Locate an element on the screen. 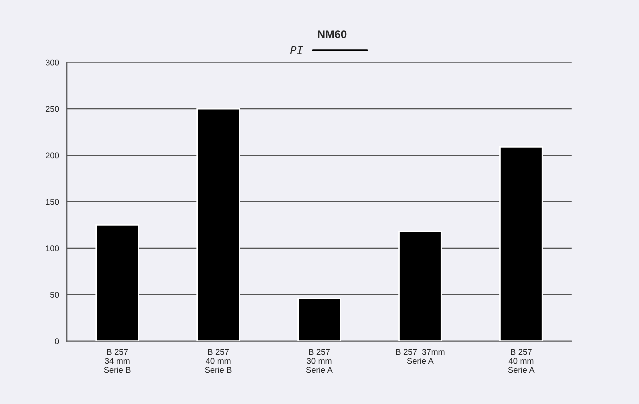 This screenshot has width=639, height=404. x-tick-label: B 257 30 mm Serie A is located at coordinates (319, 361).